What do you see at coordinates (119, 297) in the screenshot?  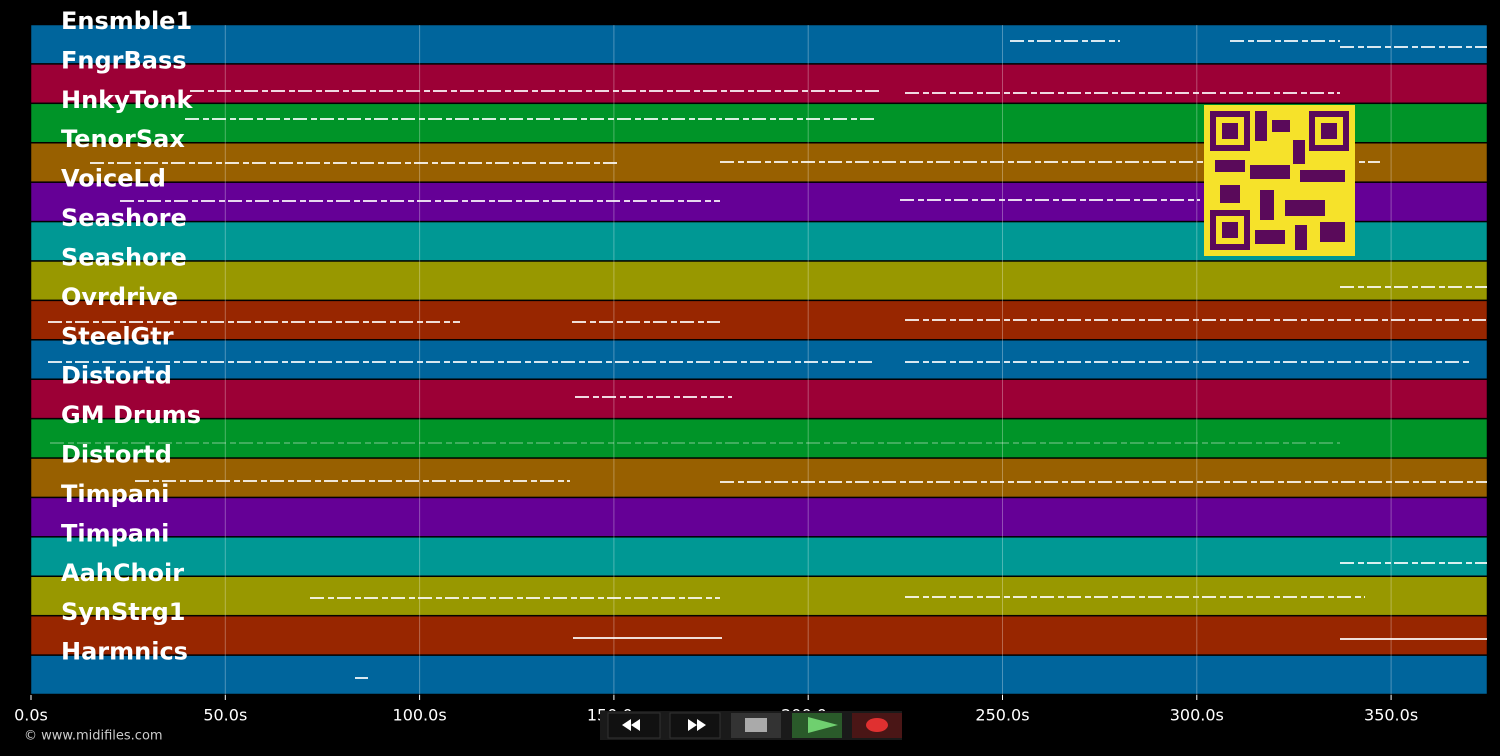 I see `track-label: Ovrdrive` at bounding box center [119, 297].